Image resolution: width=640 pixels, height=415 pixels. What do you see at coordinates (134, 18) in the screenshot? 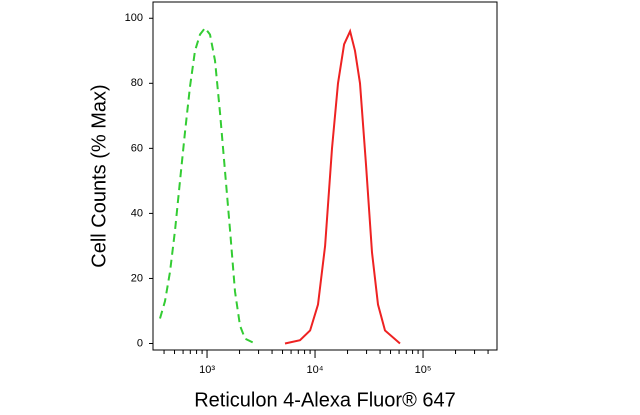
I see `y-tick-label: 100` at bounding box center [134, 18].